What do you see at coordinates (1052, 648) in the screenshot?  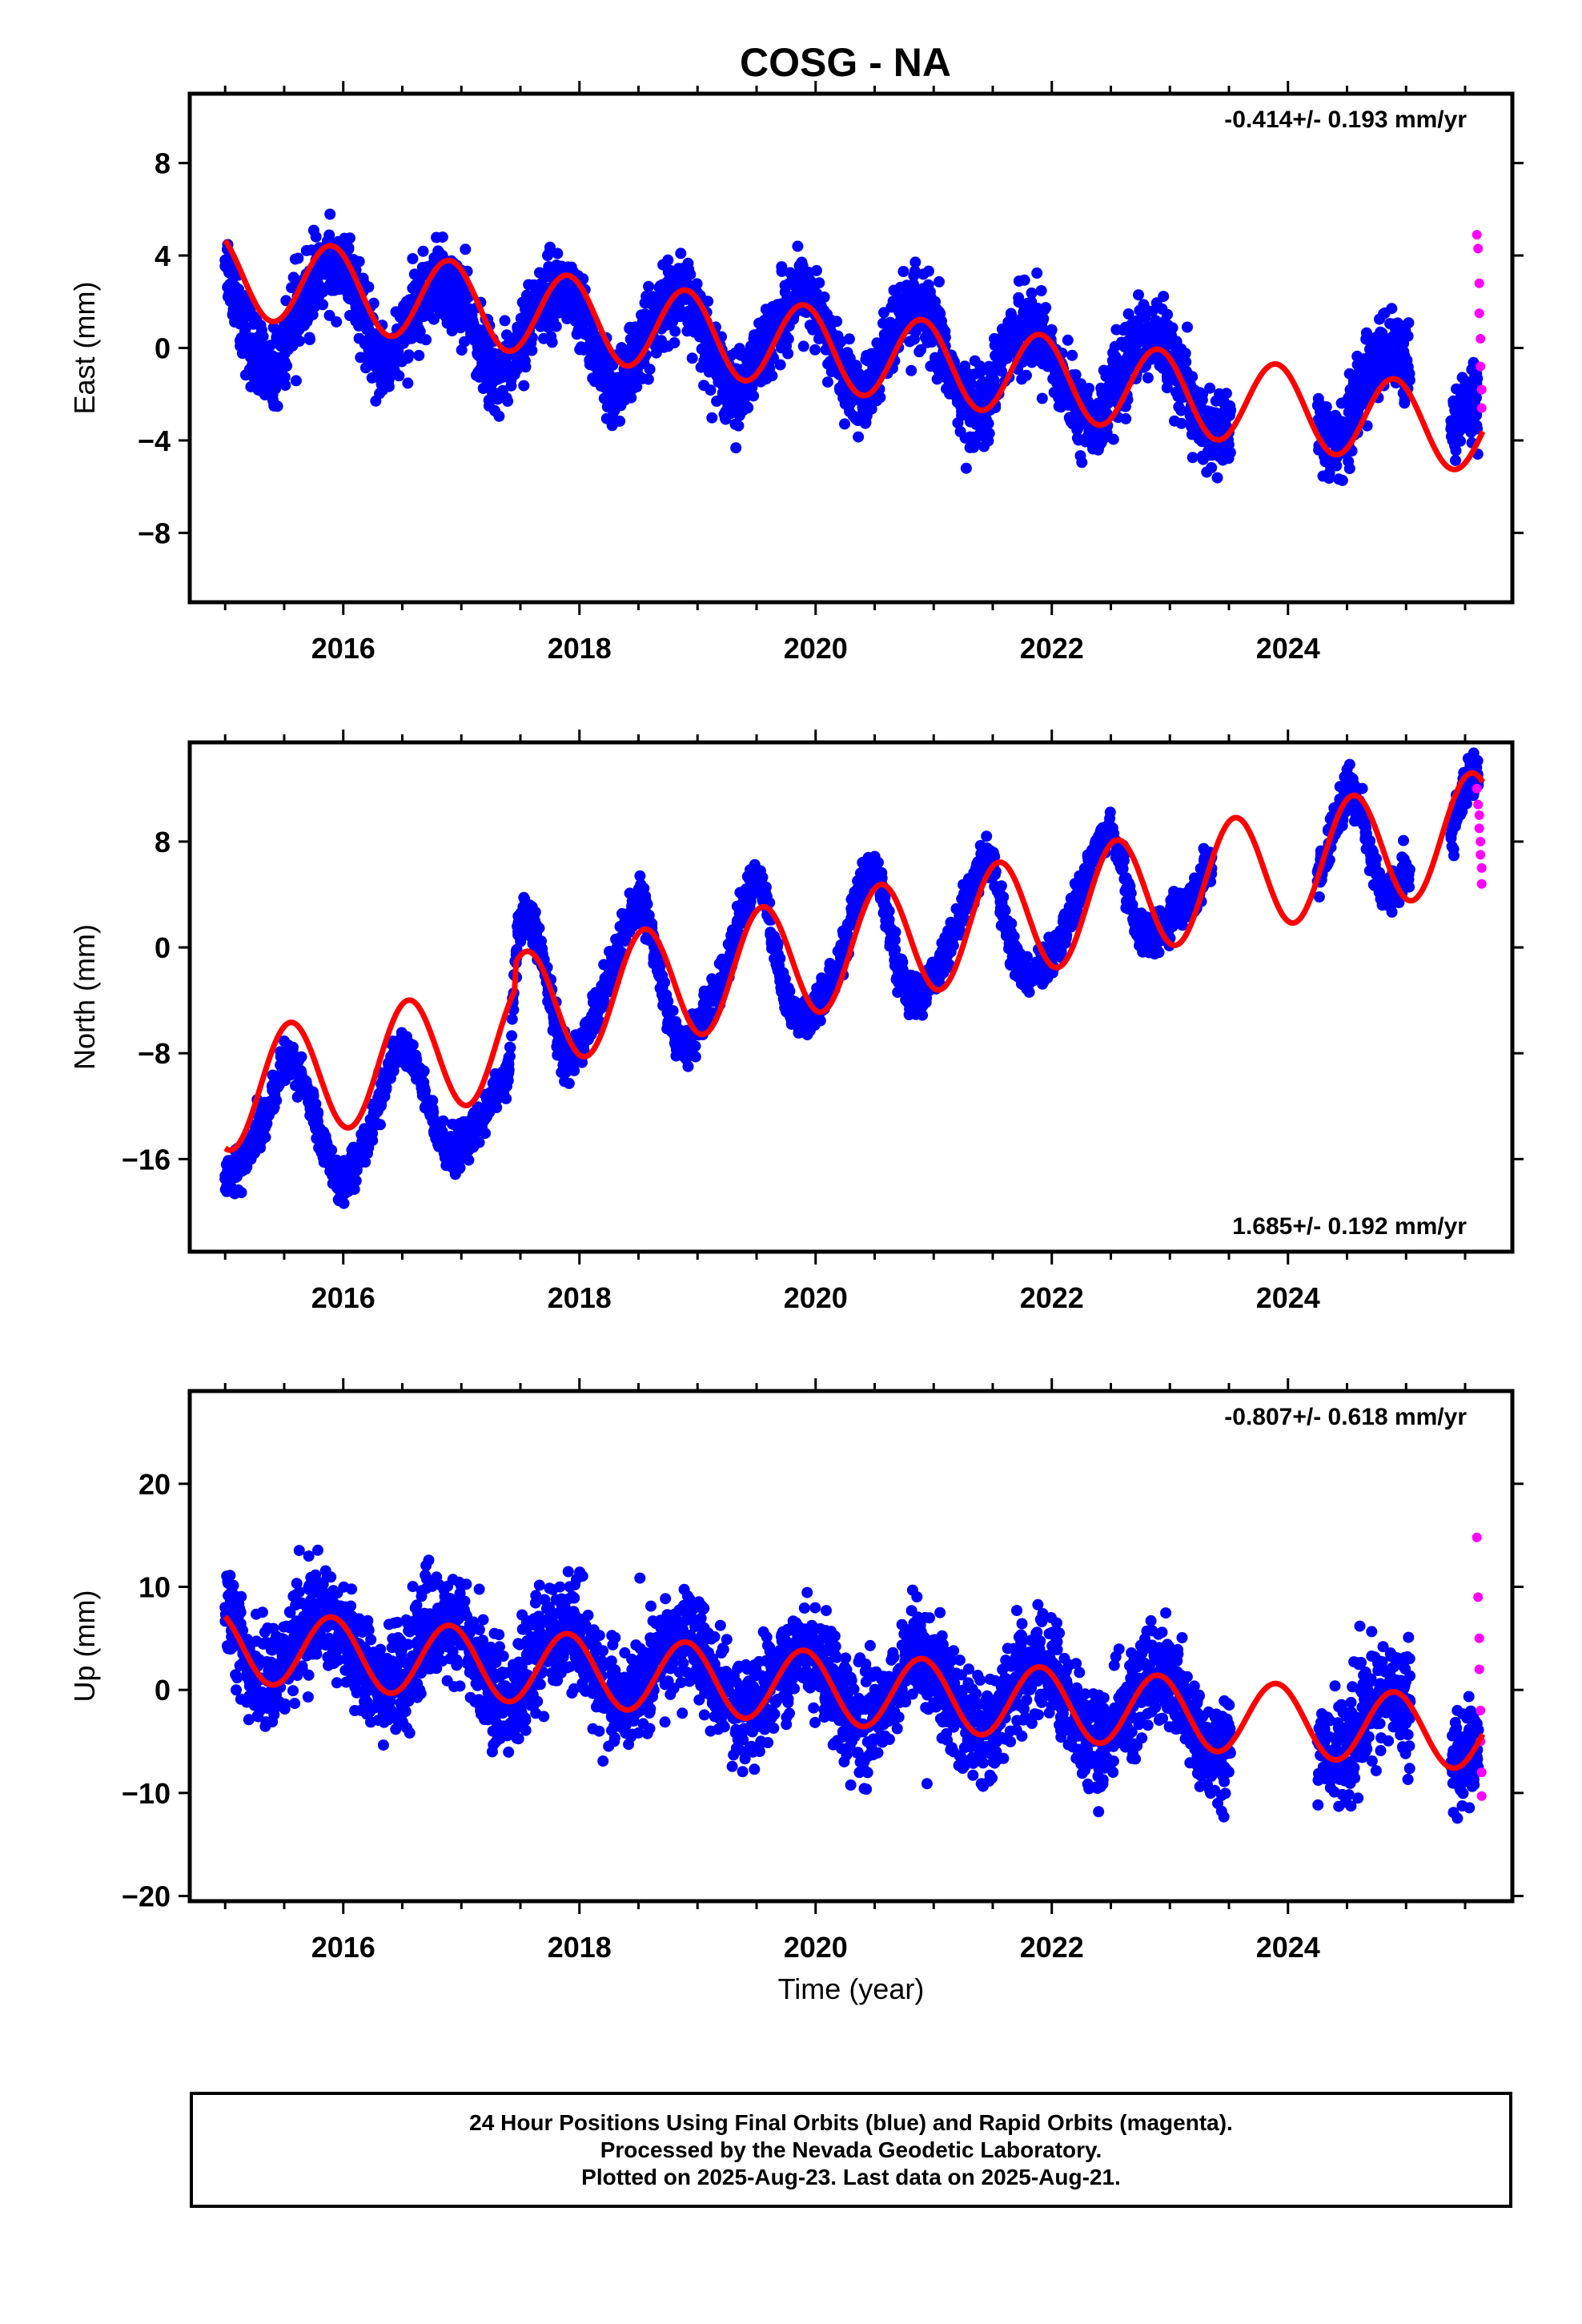 I see `panel-1-xtick-label: 2022` at bounding box center [1052, 648].